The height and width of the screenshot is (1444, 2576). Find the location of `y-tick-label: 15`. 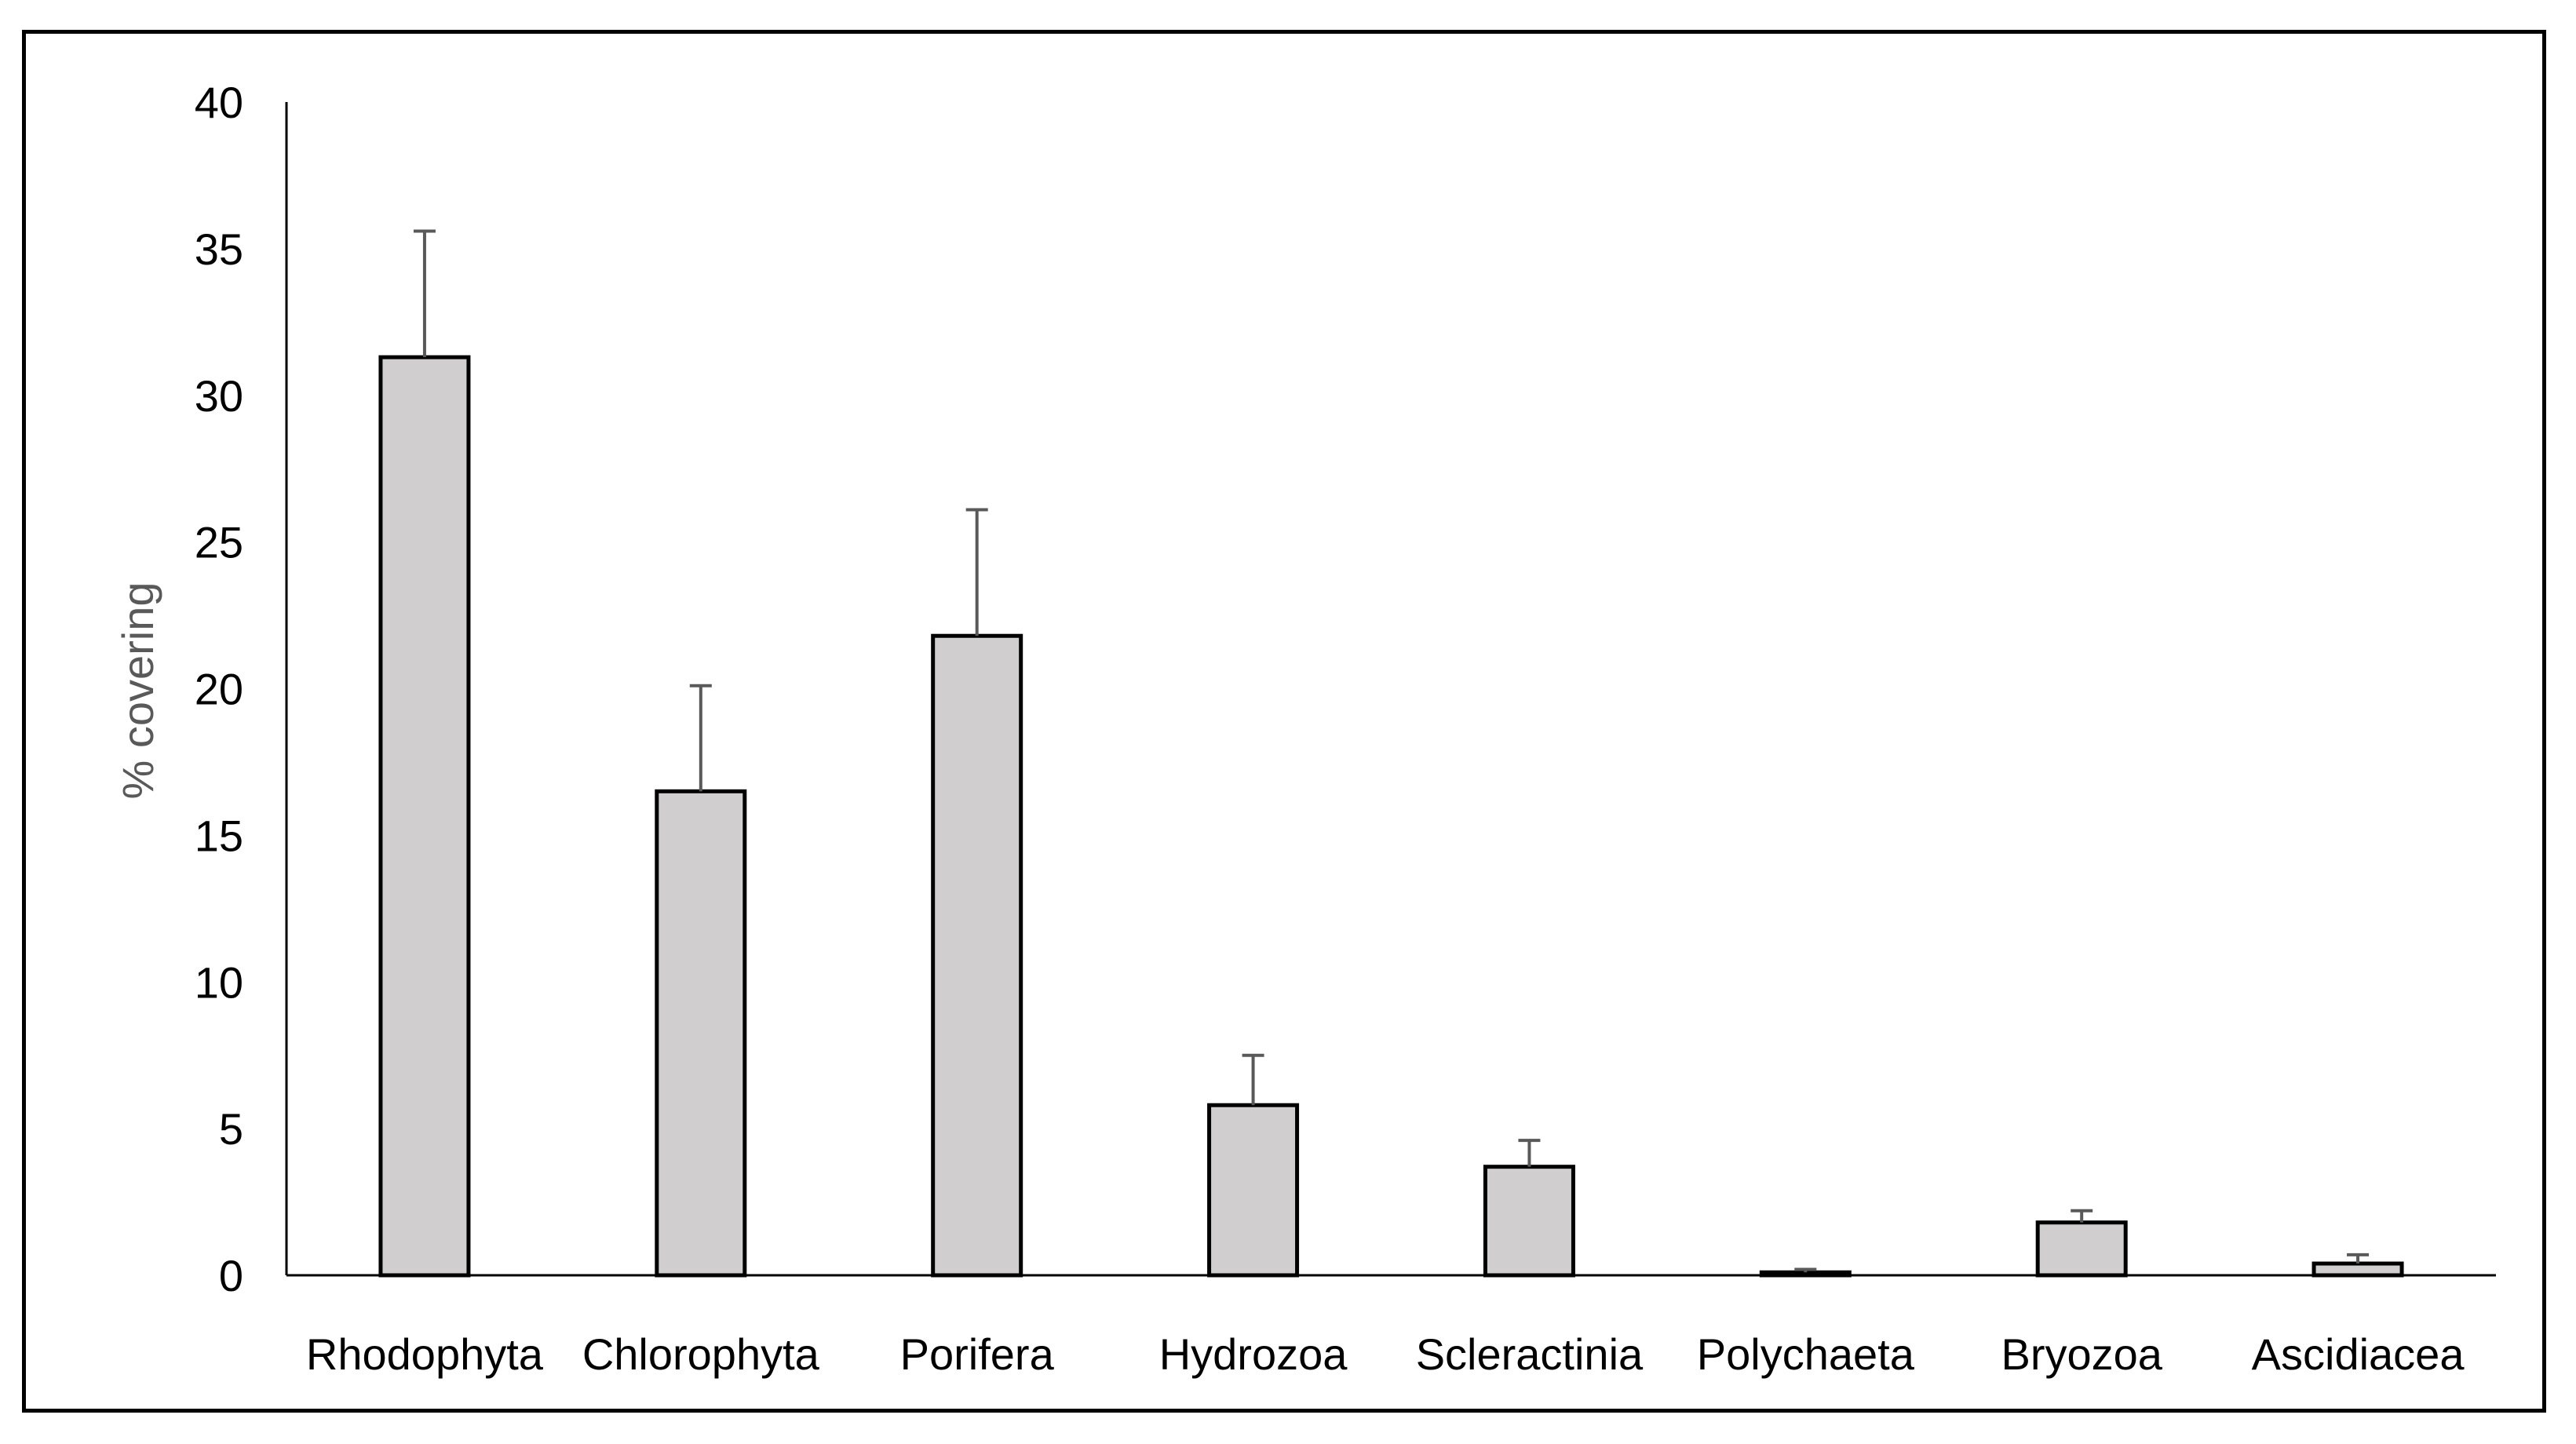

y-tick-label: 15 is located at coordinates (219, 836).